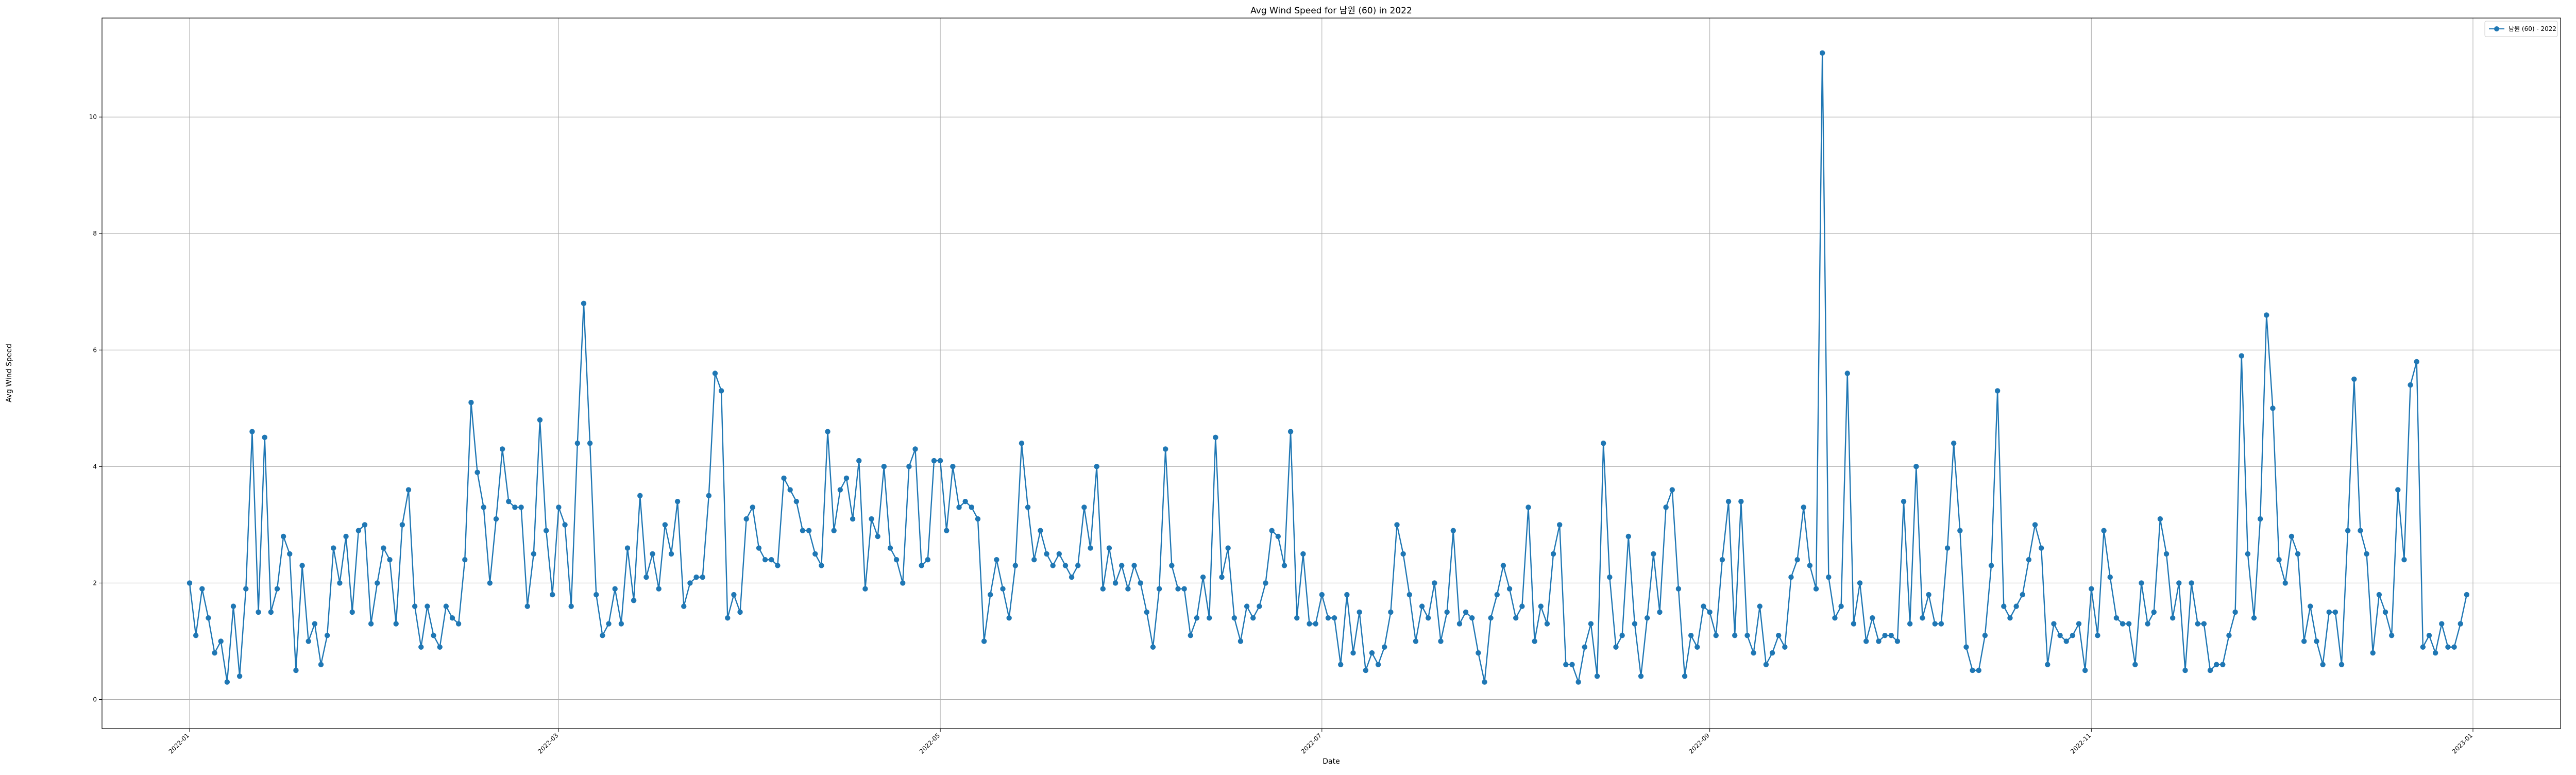  I want to click on y-axis-label: Avg Wind Speed, so click(9, 373).